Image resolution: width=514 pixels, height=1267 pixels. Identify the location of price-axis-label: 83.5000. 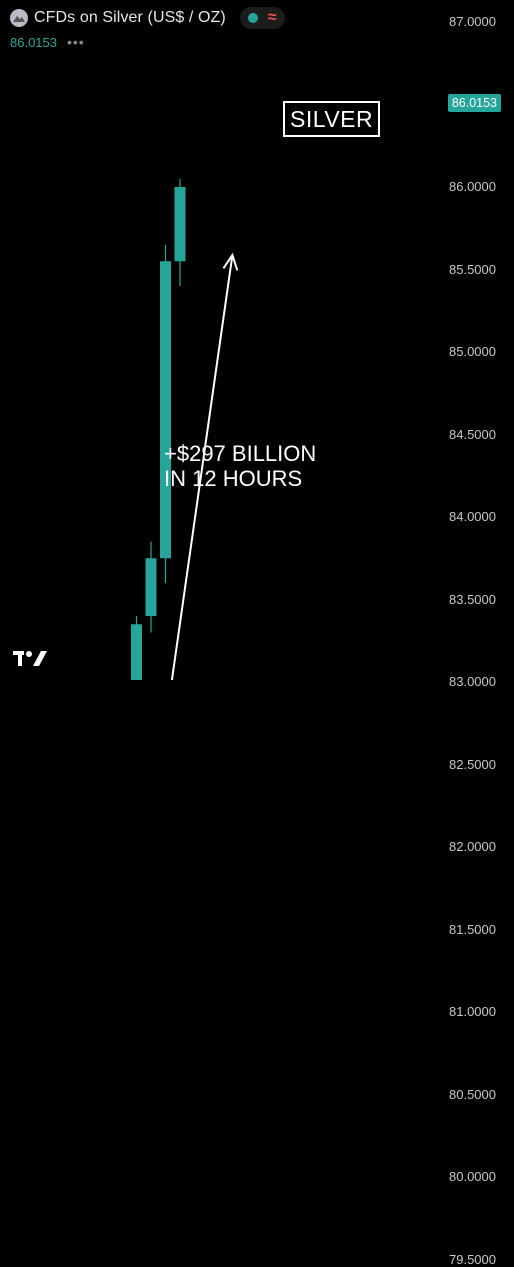
(472, 599).